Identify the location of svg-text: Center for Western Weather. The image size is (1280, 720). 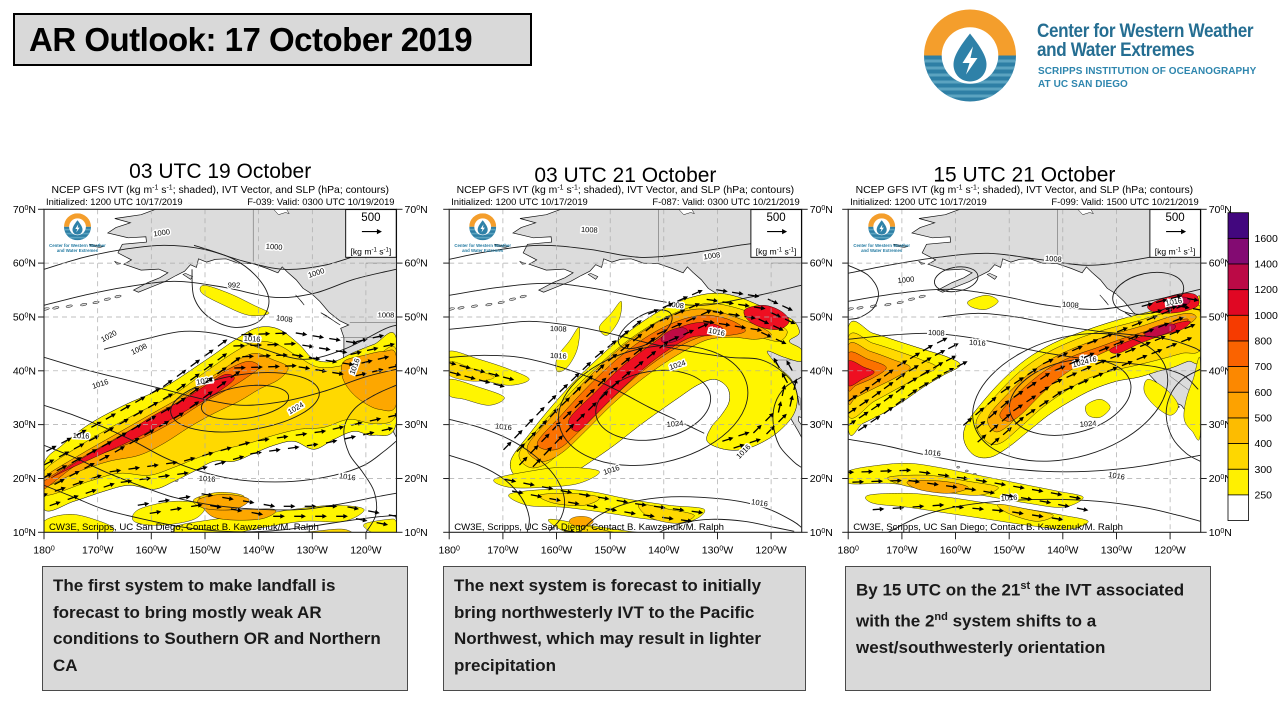
(77, 245).